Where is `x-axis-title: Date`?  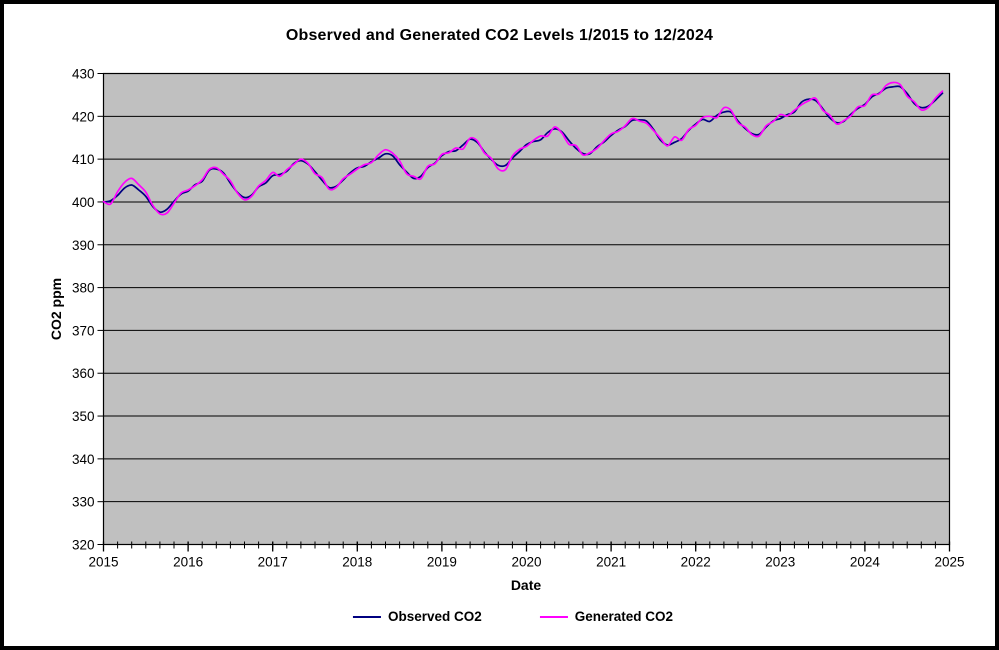 x-axis-title: Date is located at coordinates (526, 585).